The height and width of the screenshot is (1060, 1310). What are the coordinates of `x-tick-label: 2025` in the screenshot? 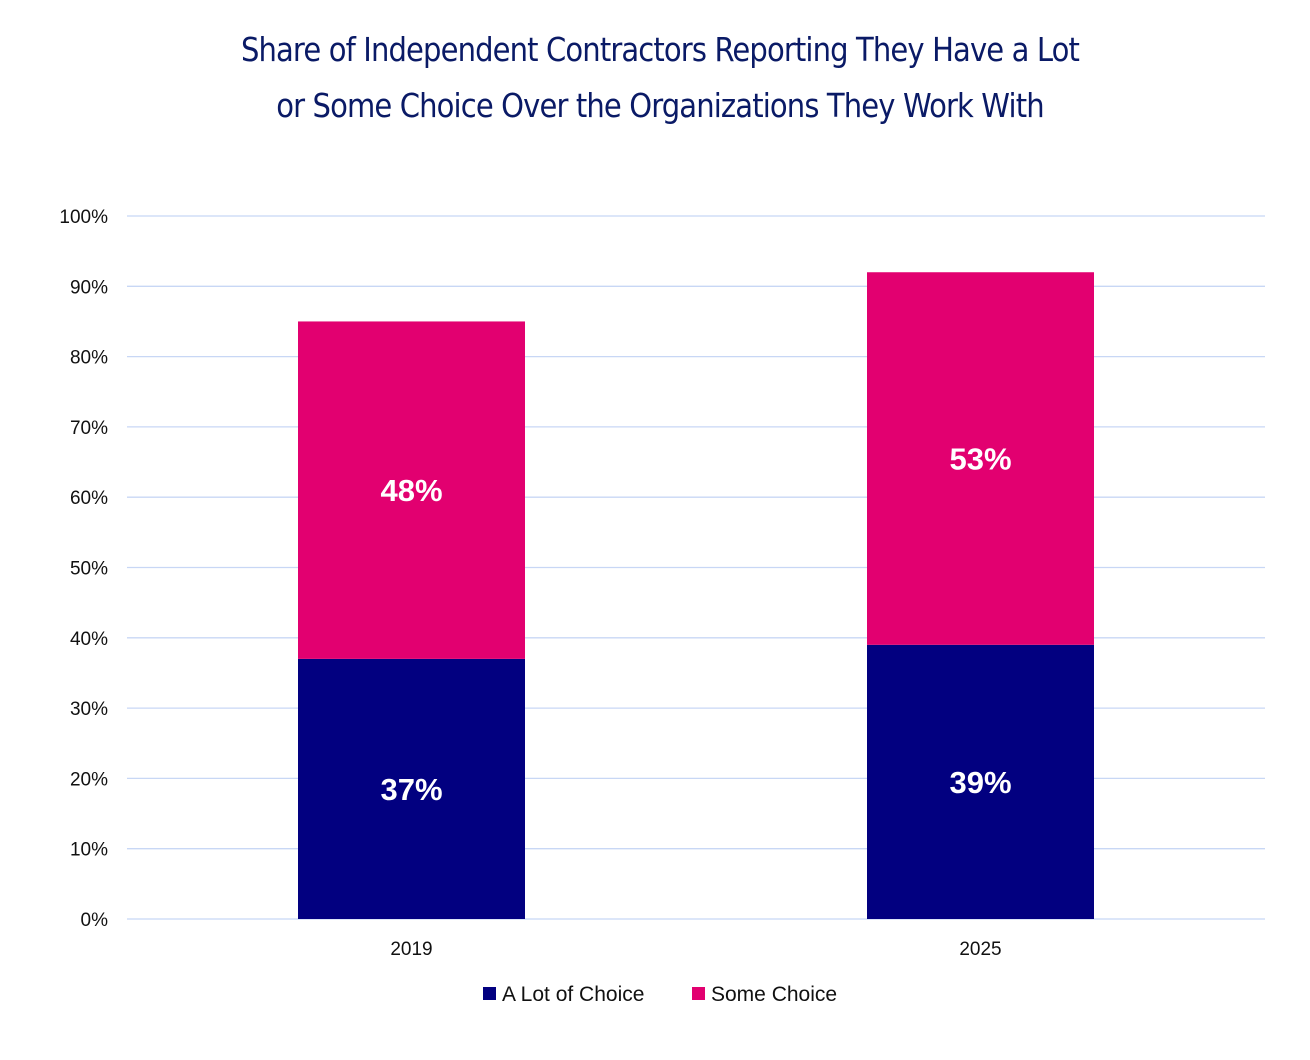 It's located at (980, 949).